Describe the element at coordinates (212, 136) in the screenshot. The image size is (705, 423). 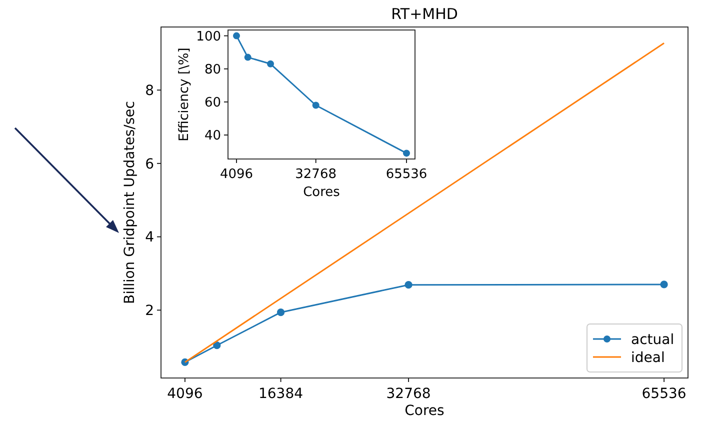
I see `y-tick-label: 40` at that location.